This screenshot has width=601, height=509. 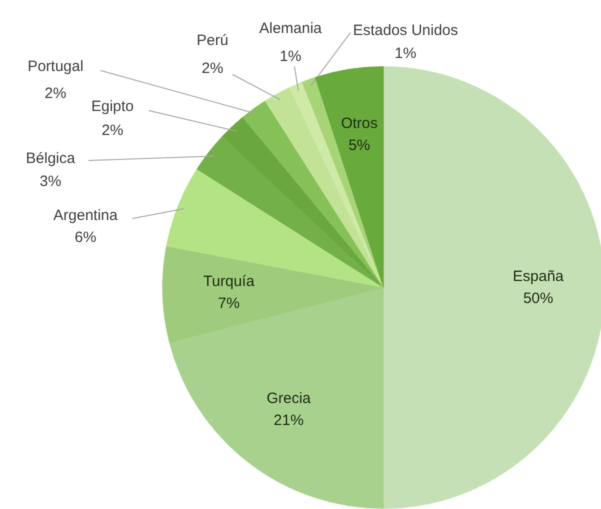 What do you see at coordinates (85, 237) in the screenshot?
I see `data-label: 6%` at bounding box center [85, 237].